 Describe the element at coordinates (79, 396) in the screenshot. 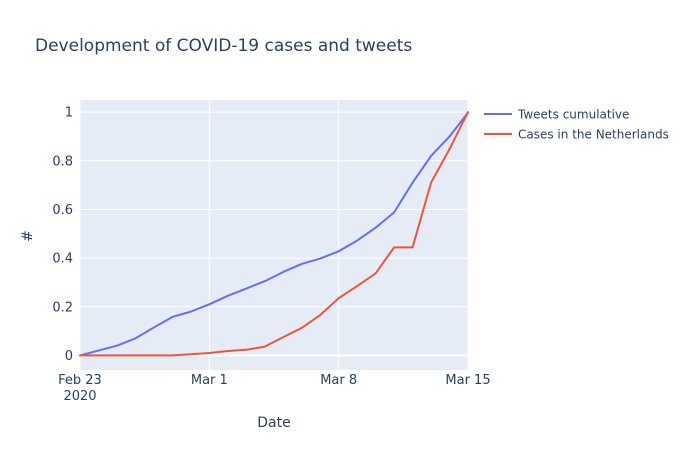

I see `x-tick-year-label: 2020` at that location.